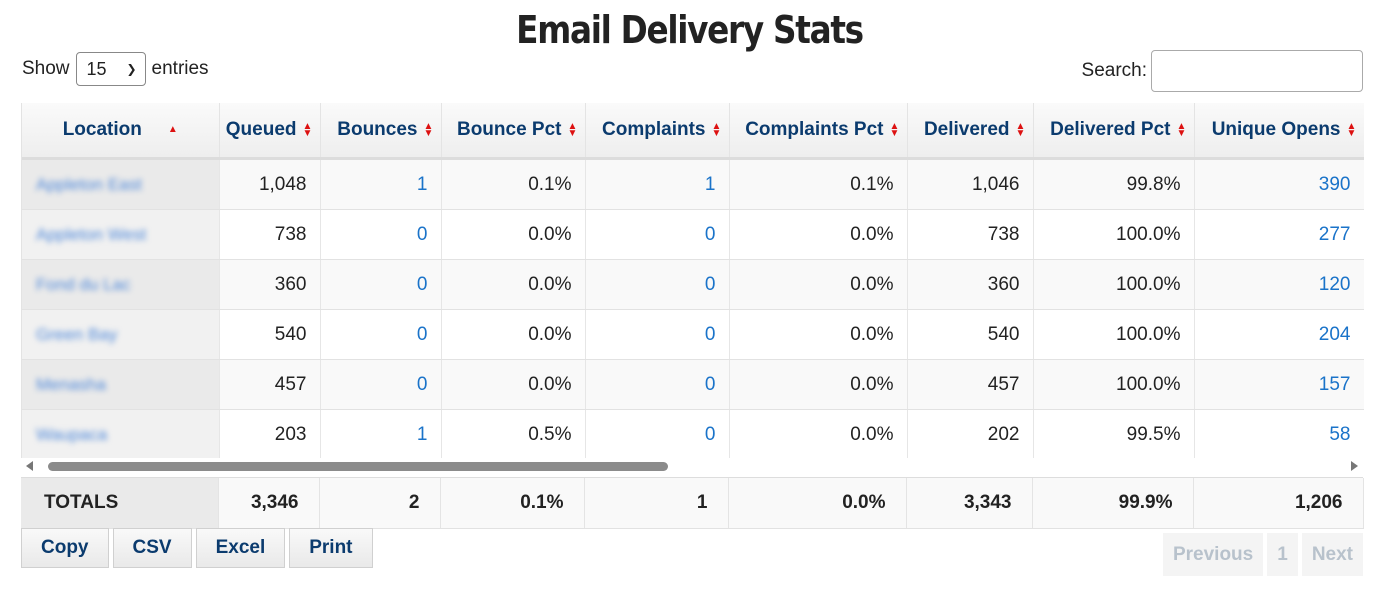  I want to click on totals-label: TOTALS, so click(120, 503).